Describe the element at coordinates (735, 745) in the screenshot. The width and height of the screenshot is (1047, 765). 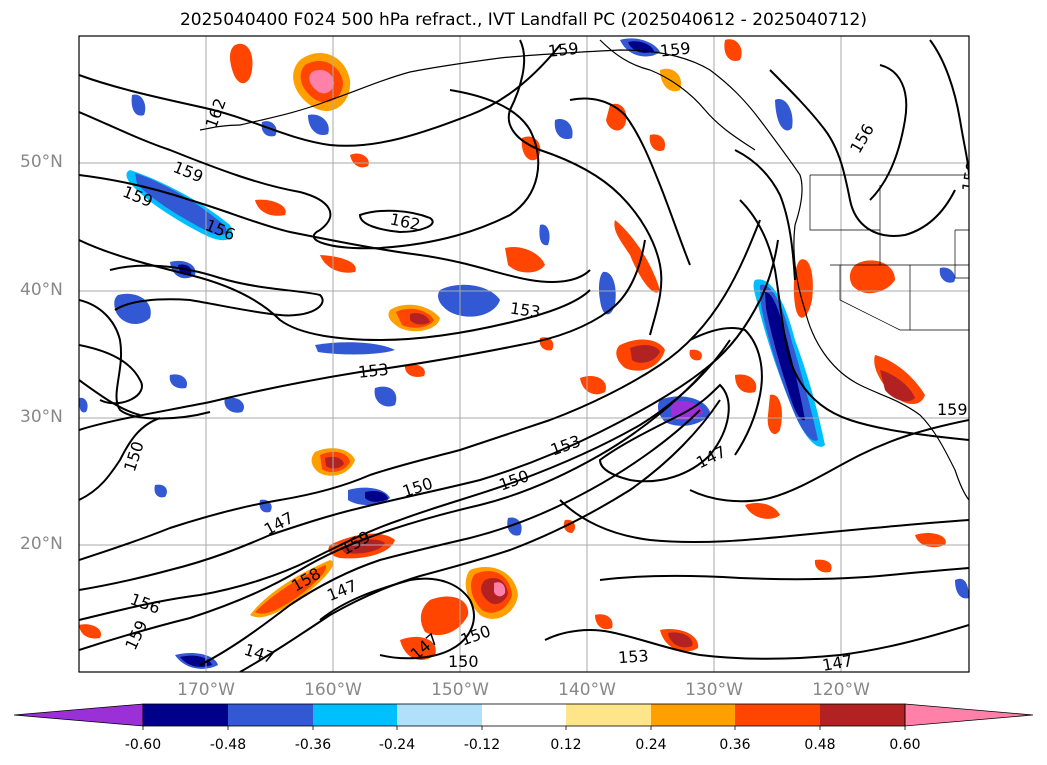
I see `colorbar-tick-label: 0.36` at that location.